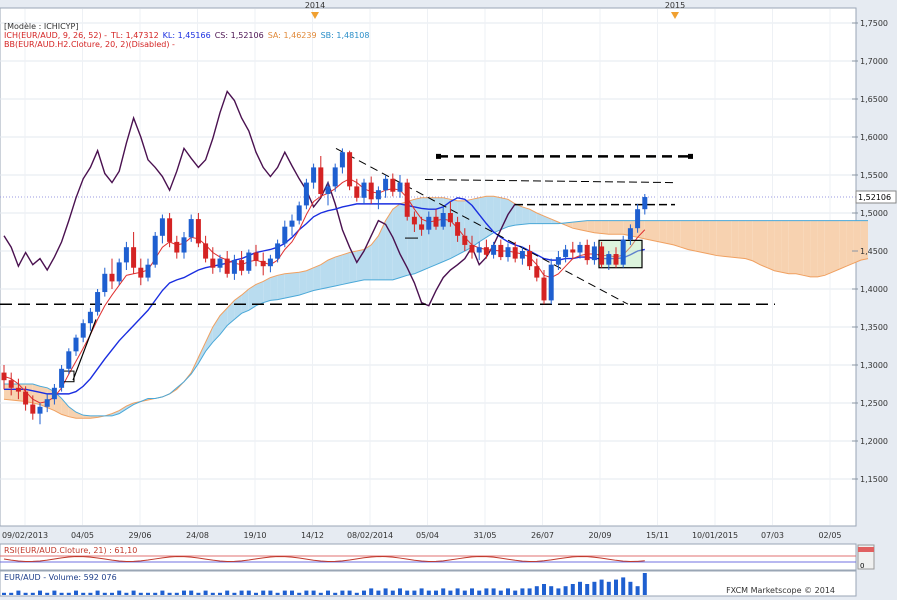 This screenshot has width=897, height=600. Describe the element at coordinates (874, 137) in the screenshot. I see `y-tick-label: 1,6000` at that location.